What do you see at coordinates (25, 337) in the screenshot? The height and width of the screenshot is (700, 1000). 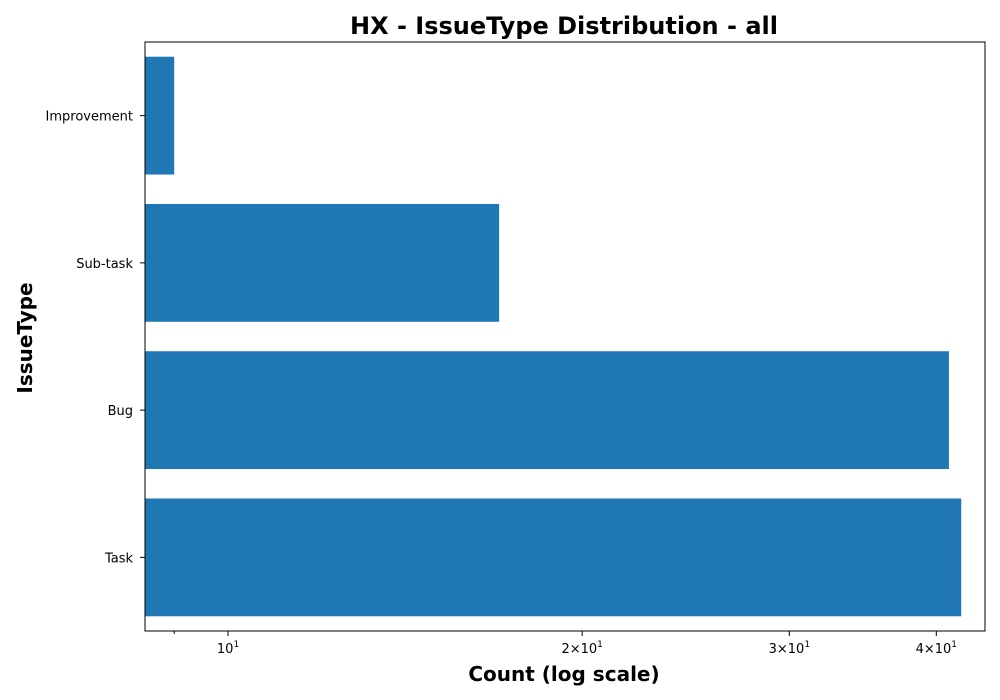 I see `y-axis-label: IssueType` at bounding box center [25, 337].